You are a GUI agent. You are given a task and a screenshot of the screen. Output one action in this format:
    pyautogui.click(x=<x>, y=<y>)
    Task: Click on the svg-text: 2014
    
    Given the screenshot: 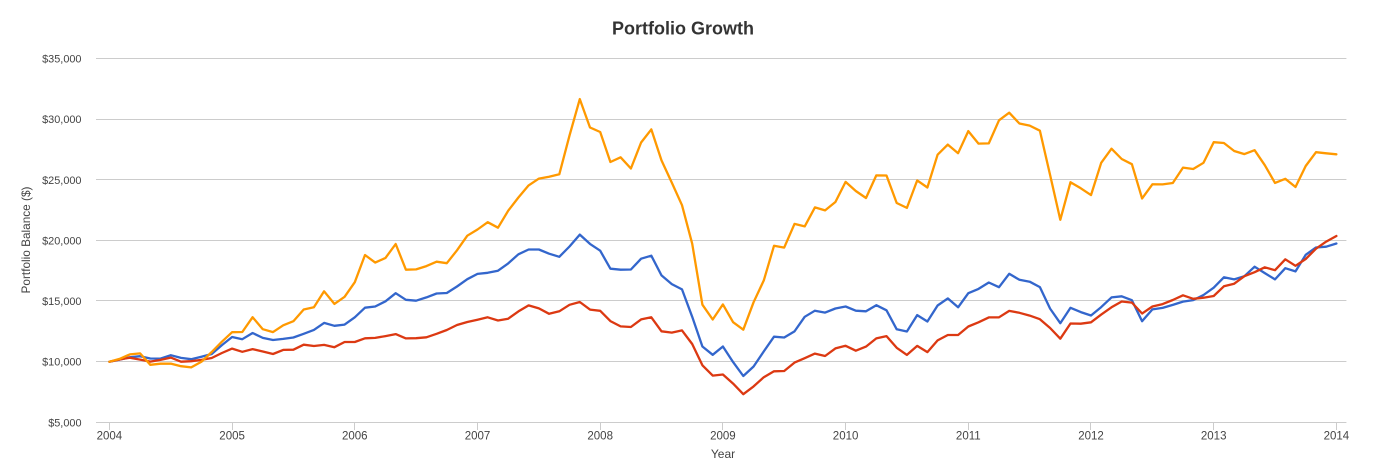 What is the action you would take?
    pyautogui.click(x=1337, y=437)
    